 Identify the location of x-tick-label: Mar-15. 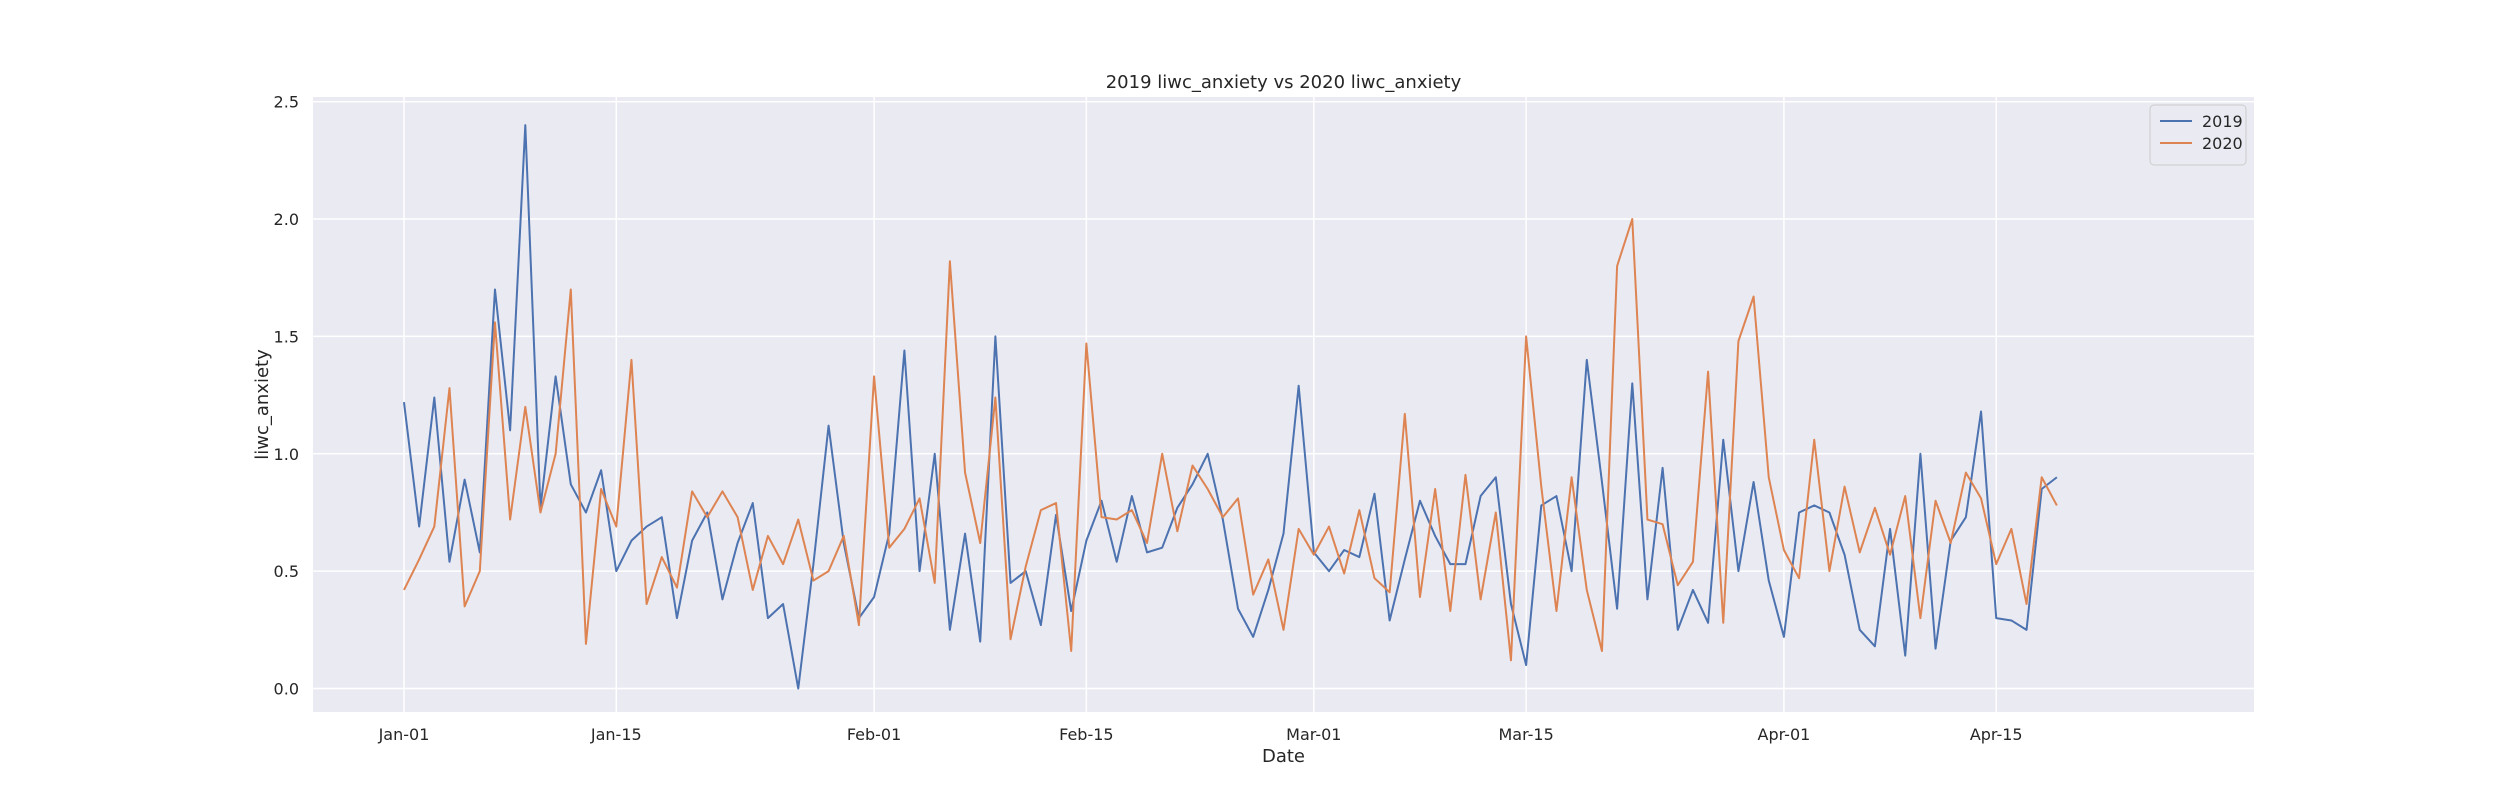
(1525, 734).